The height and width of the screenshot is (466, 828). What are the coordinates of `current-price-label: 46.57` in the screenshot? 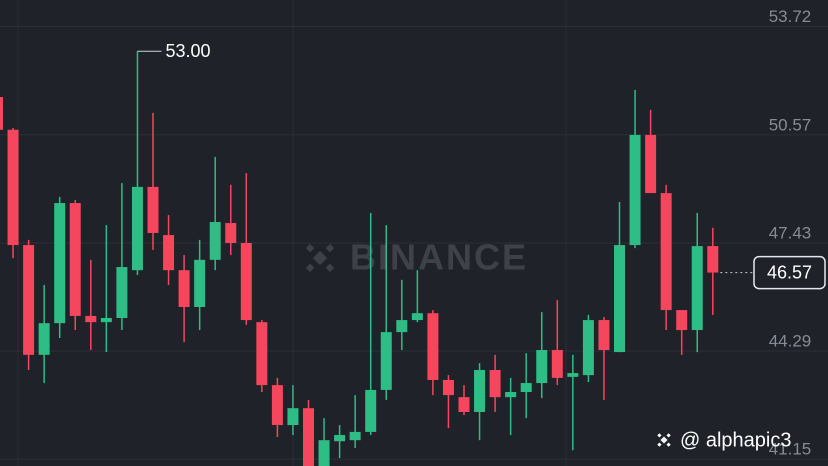 It's located at (789, 272).